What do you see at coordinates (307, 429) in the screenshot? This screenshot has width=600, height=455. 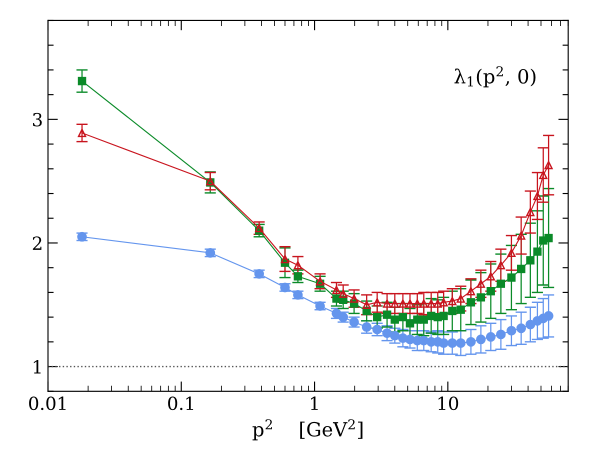 I see `text: p$^{2}$ [GeV$^{2}$]` at bounding box center [307, 429].